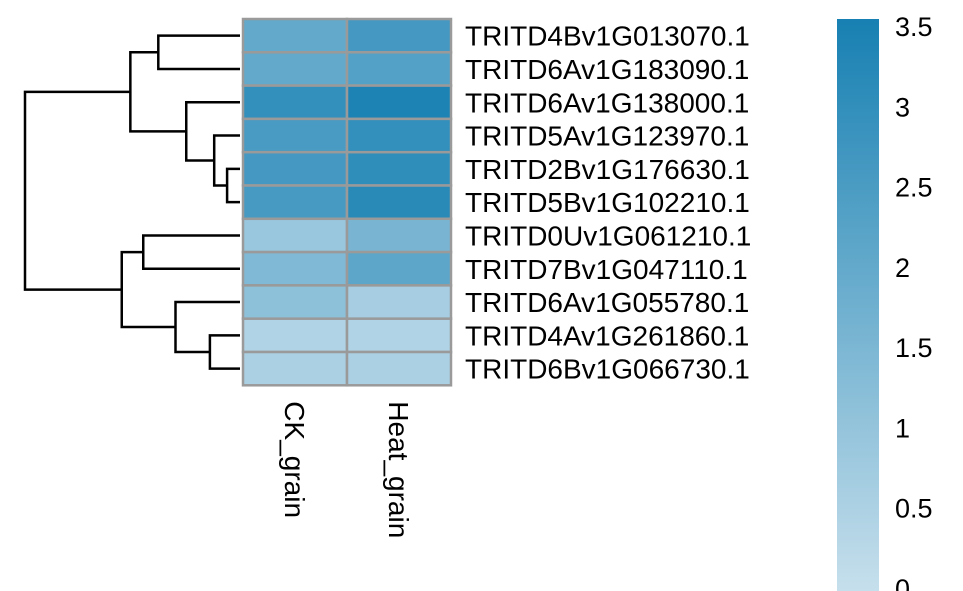 This screenshot has height=591, width=963. I want to click on legend-tick-label: 2.5, so click(914, 188).